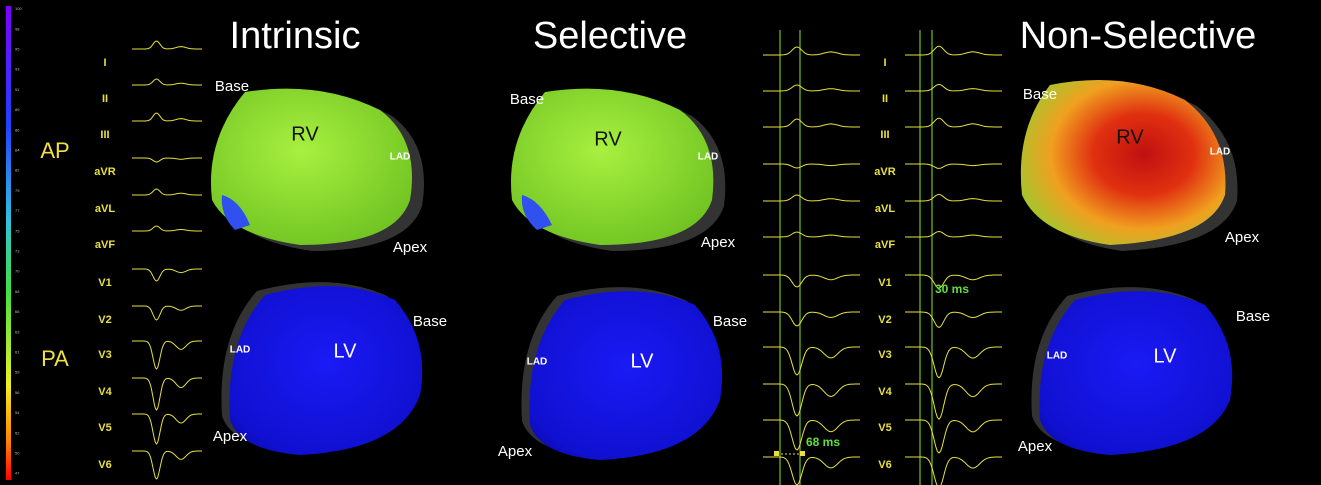 Image resolution: width=1321 pixels, height=485 pixels. Describe the element at coordinates (17, 331) in the screenshot. I see `scale-label: 63` at that location.